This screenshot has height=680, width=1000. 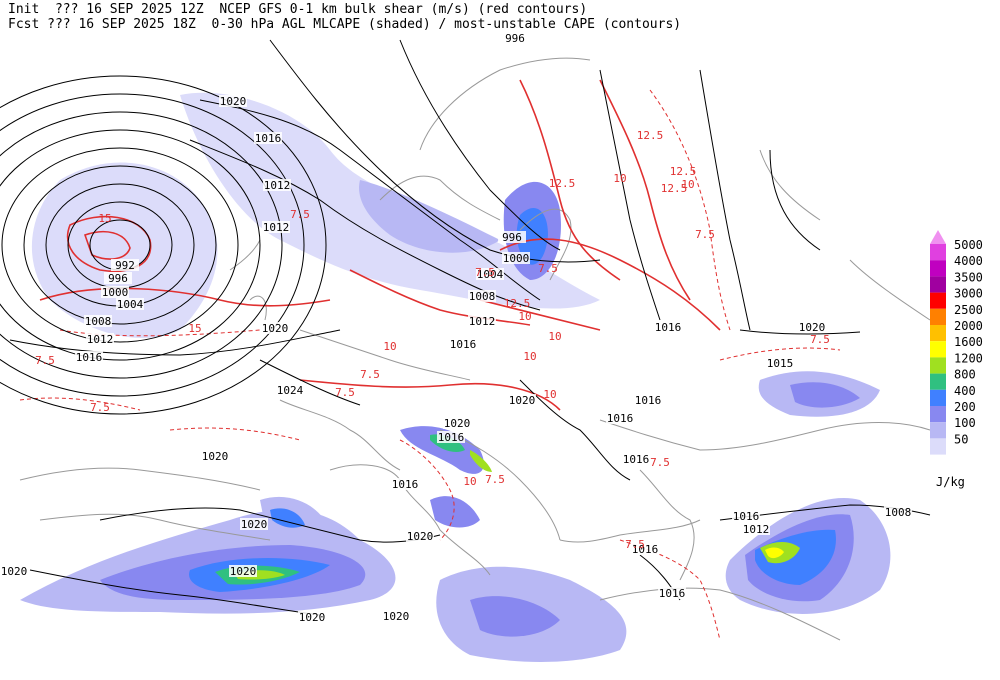 I want to click on contour-label: 1000, so click(x=516, y=258).